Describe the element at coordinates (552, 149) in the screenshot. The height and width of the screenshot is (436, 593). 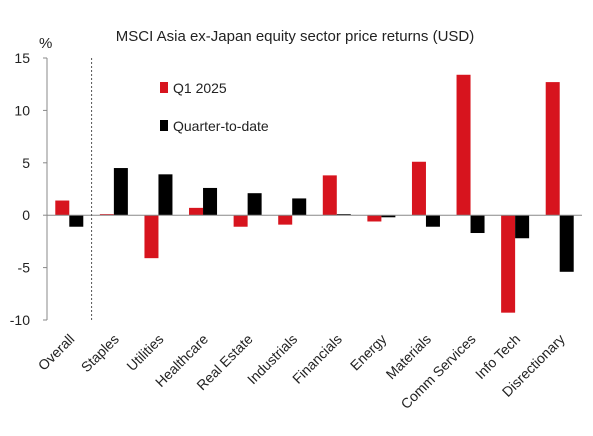
I see `bar-q1-2025-disrectionary` at that location.